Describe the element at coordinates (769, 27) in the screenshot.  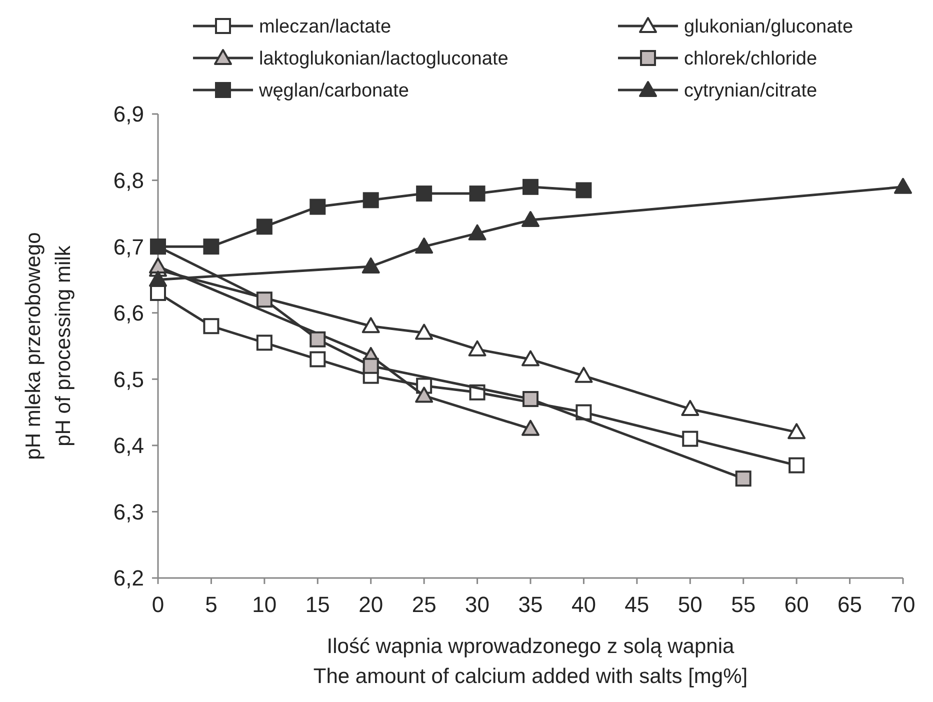
I see `legend-label: glukonian/gluconate` at that location.